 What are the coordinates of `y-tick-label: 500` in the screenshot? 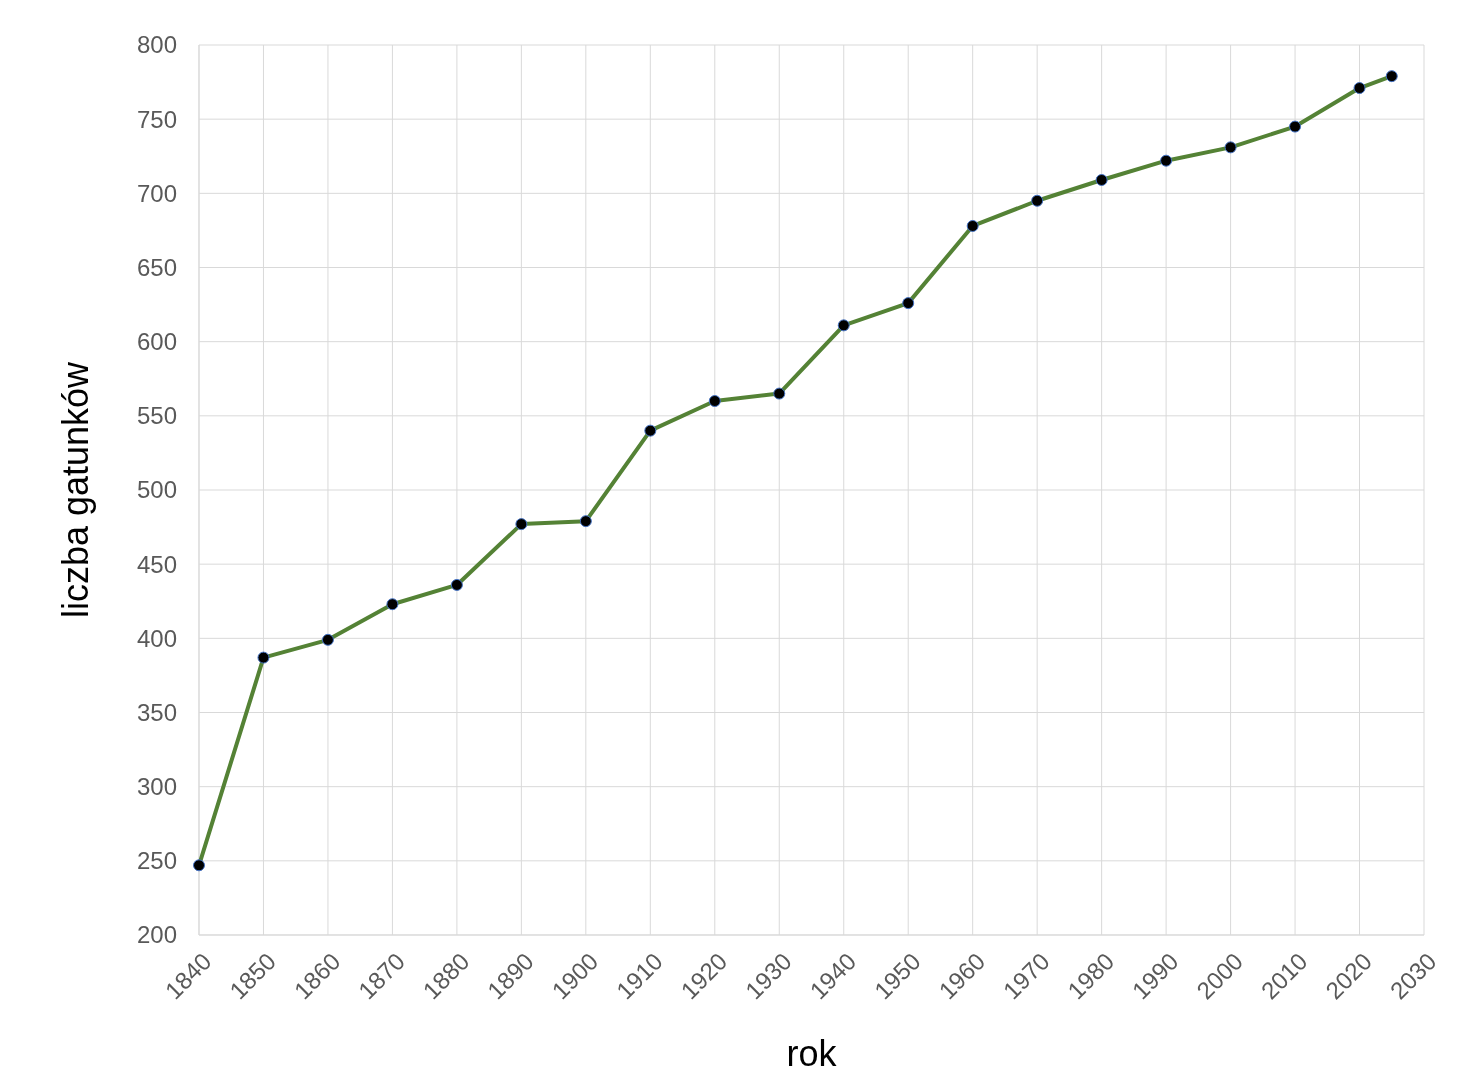 It's located at (156, 490).